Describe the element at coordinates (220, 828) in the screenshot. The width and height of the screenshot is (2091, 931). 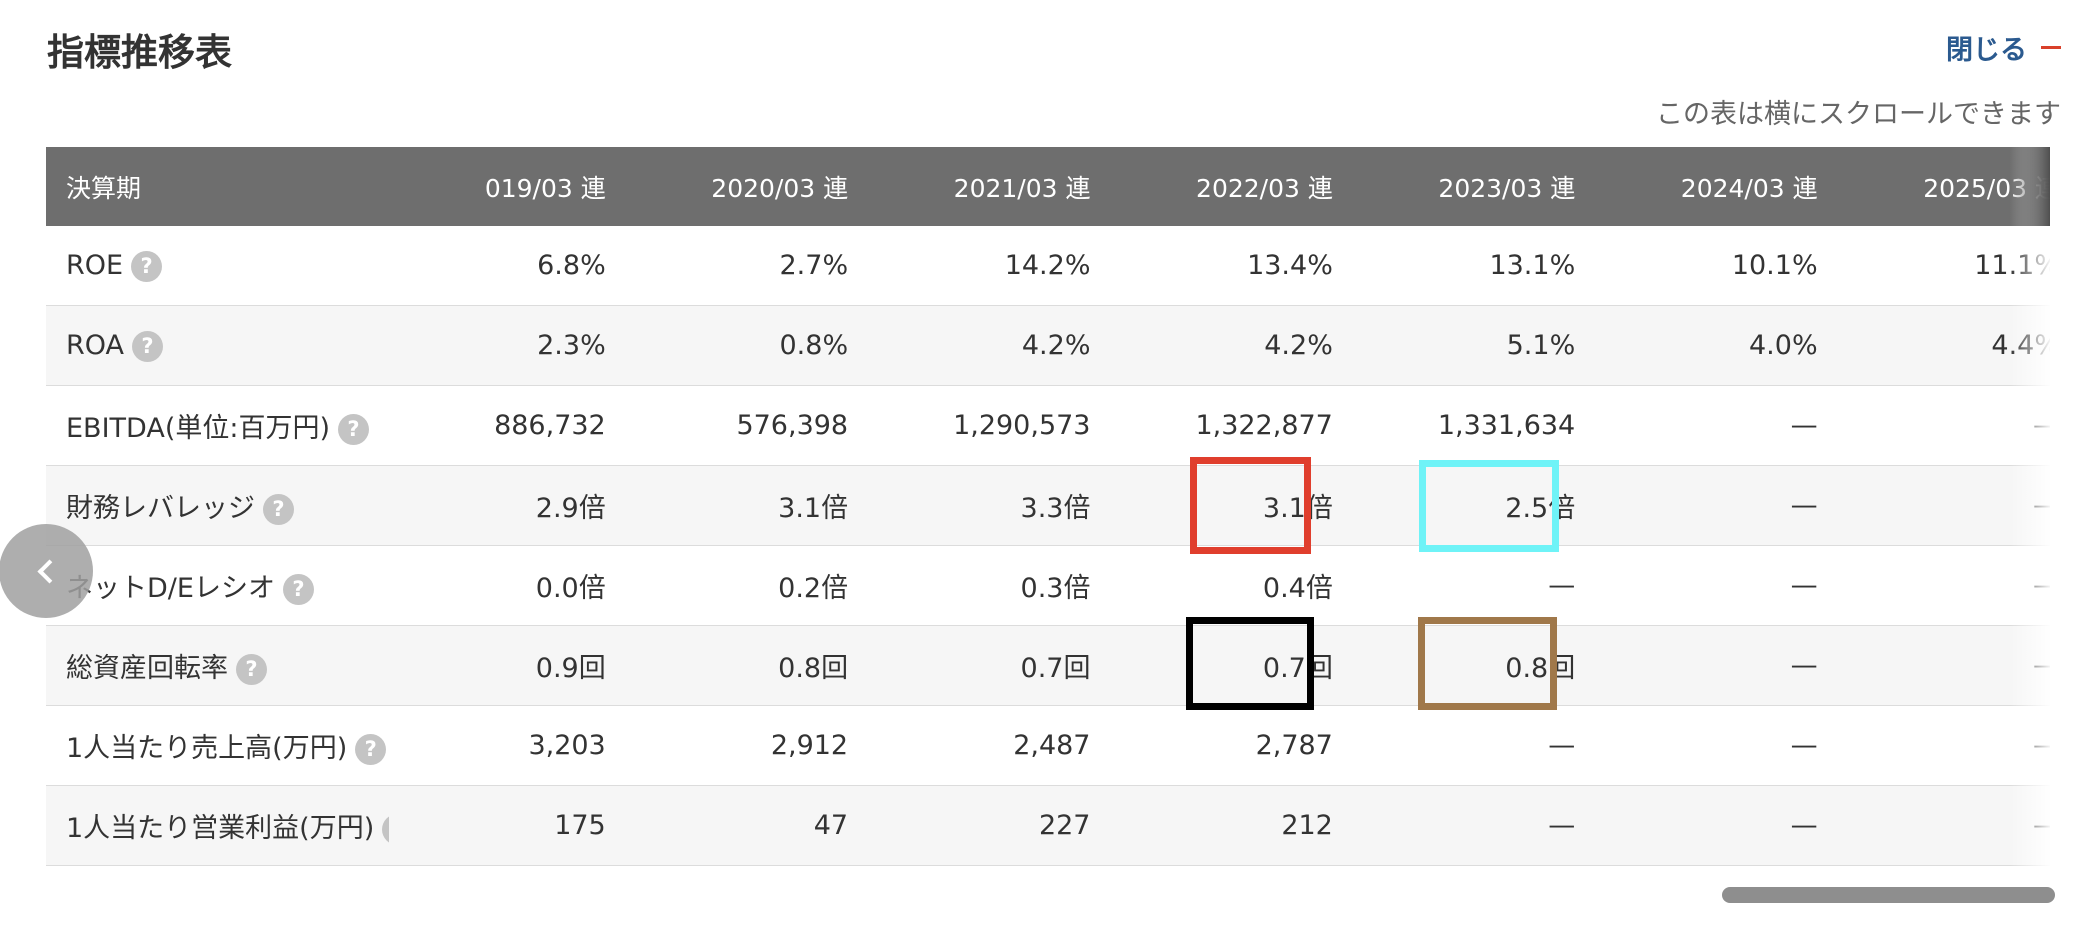
I see `row-label: 1人当たり営業利益(万円)` at that location.